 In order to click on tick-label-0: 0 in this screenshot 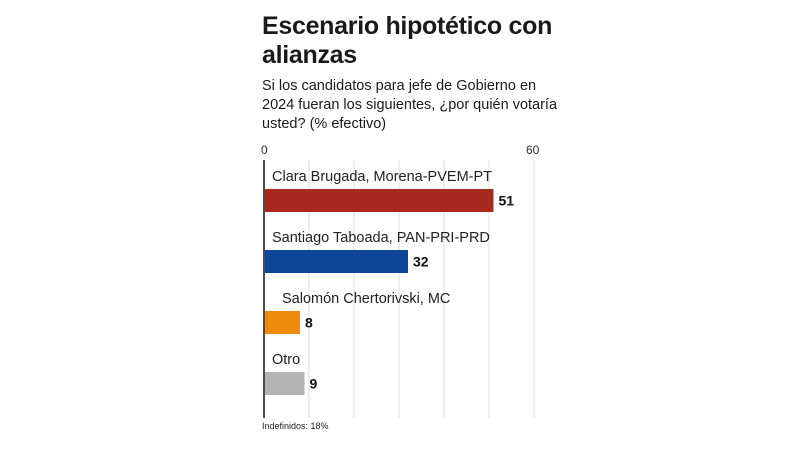, I will do `click(264, 150)`.